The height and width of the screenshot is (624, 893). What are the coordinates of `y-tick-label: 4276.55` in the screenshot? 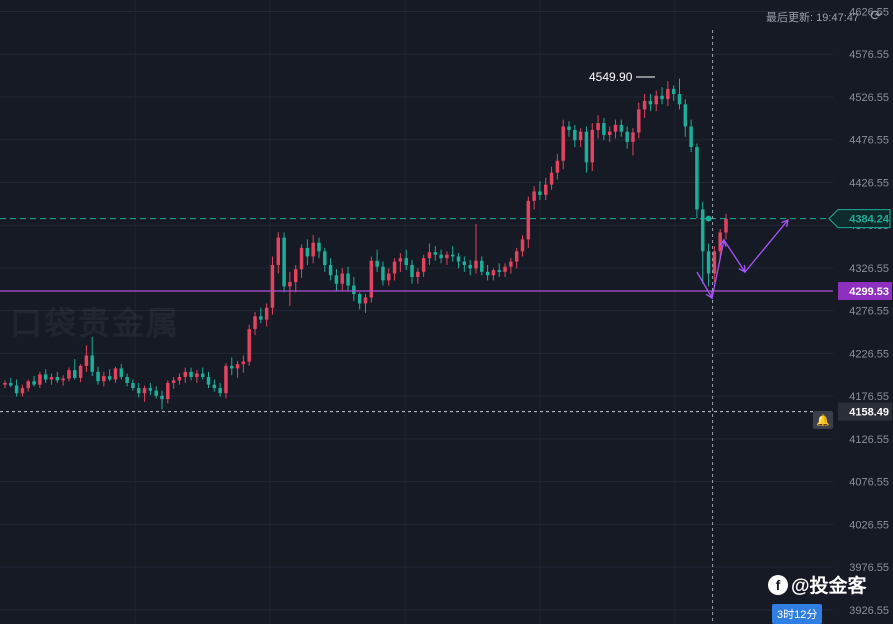 It's located at (869, 312).